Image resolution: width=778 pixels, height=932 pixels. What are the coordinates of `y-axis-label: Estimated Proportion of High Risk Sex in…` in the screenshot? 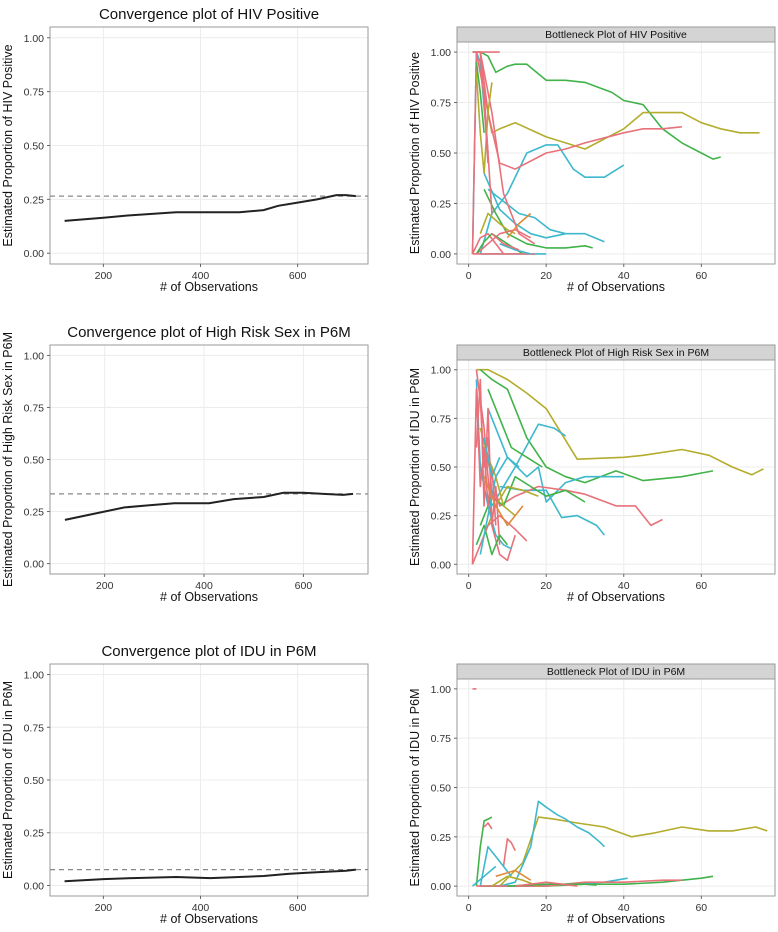 It's located at (8, 459).